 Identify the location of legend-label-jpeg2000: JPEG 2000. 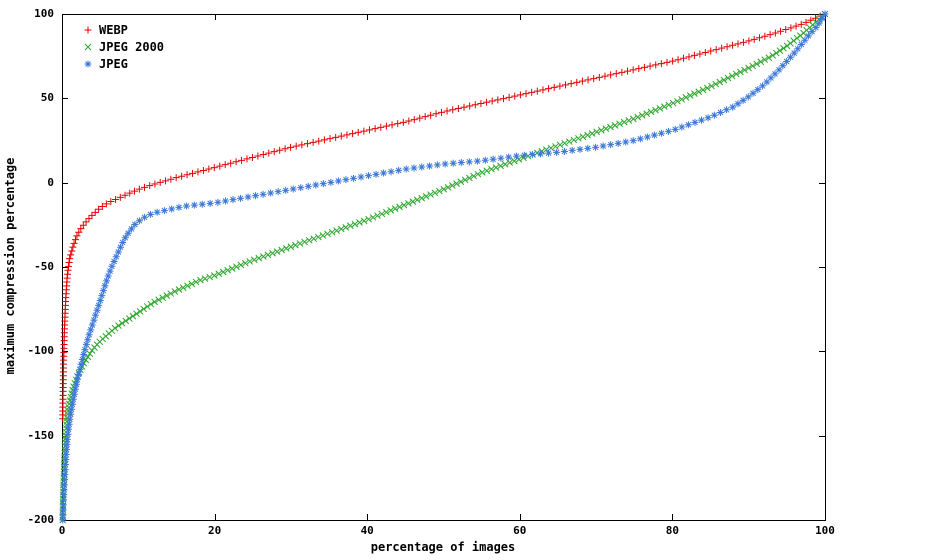
(132, 47).